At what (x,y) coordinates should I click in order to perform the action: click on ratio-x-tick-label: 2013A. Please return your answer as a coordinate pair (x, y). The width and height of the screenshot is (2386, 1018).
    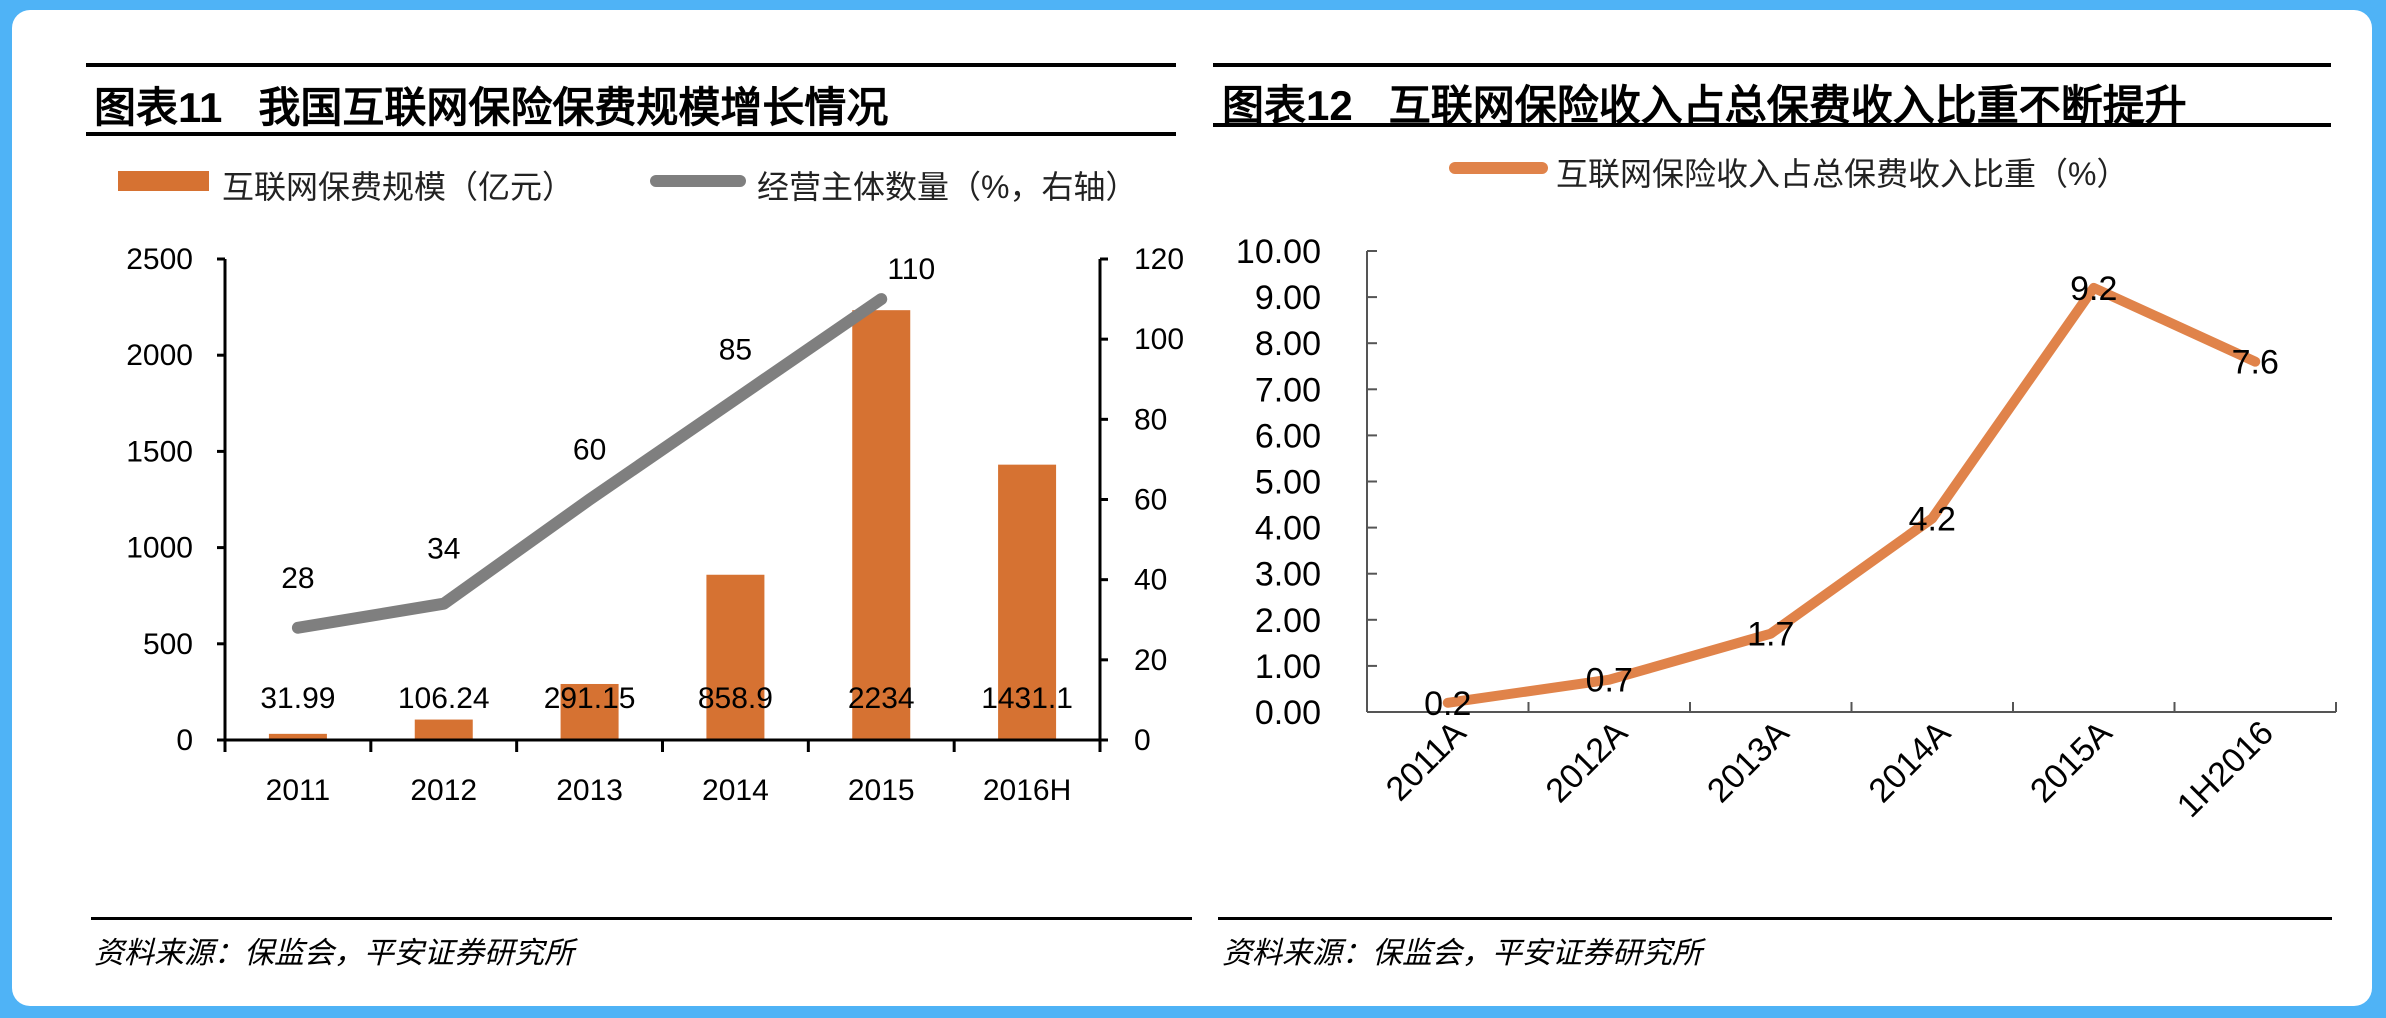
    Looking at the image, I should click on (1748, 762).